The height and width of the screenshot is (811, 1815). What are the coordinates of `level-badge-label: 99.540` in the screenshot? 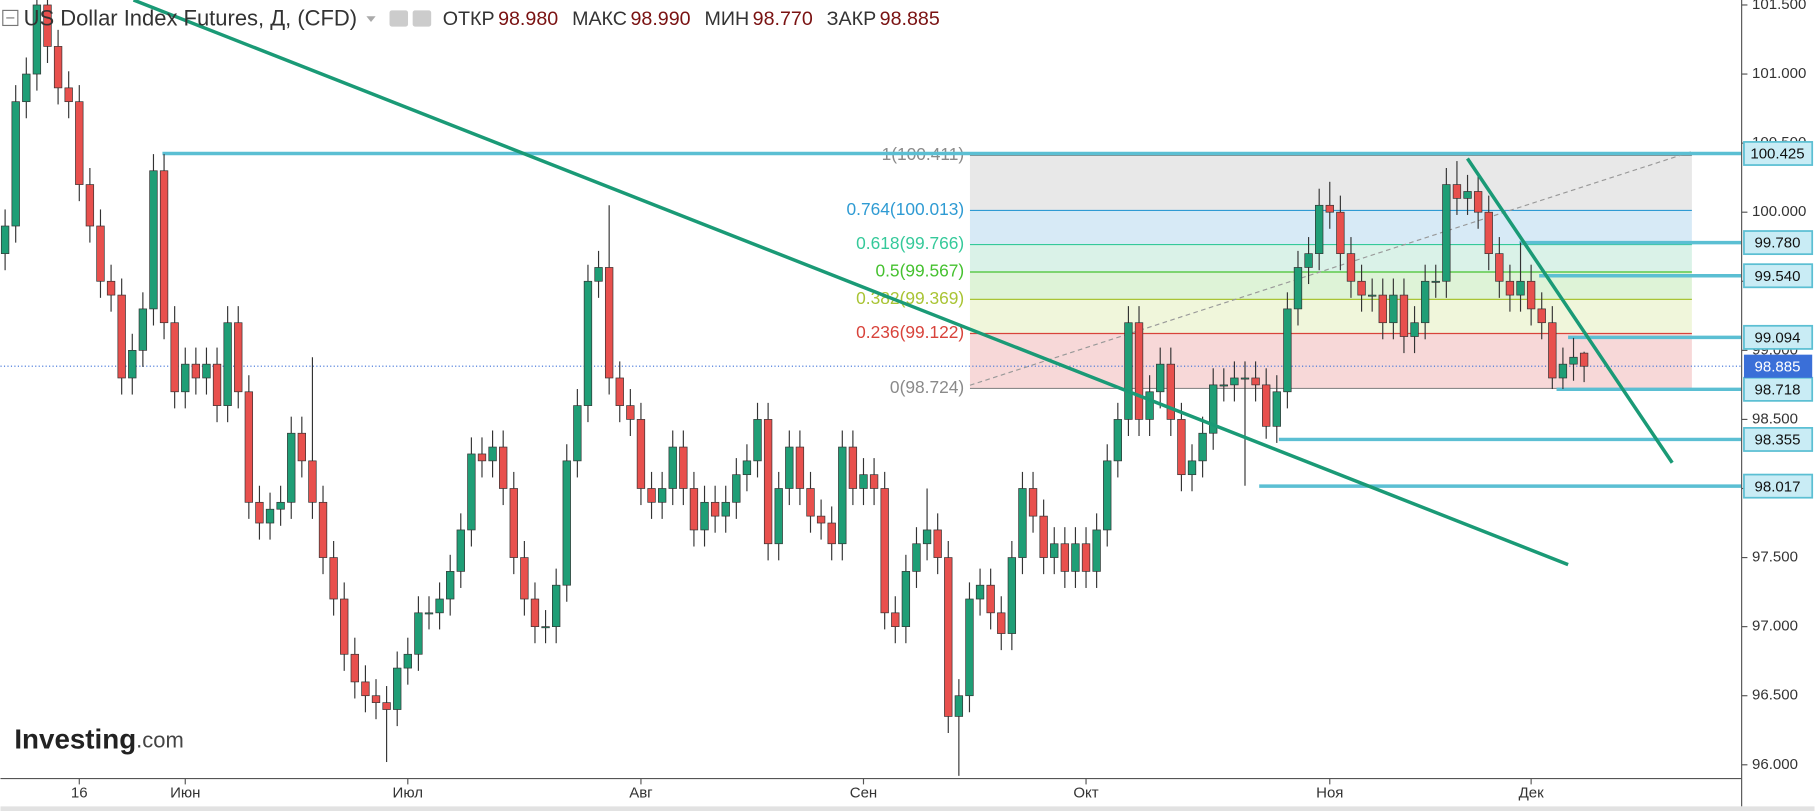 It's located at (1778, 276).